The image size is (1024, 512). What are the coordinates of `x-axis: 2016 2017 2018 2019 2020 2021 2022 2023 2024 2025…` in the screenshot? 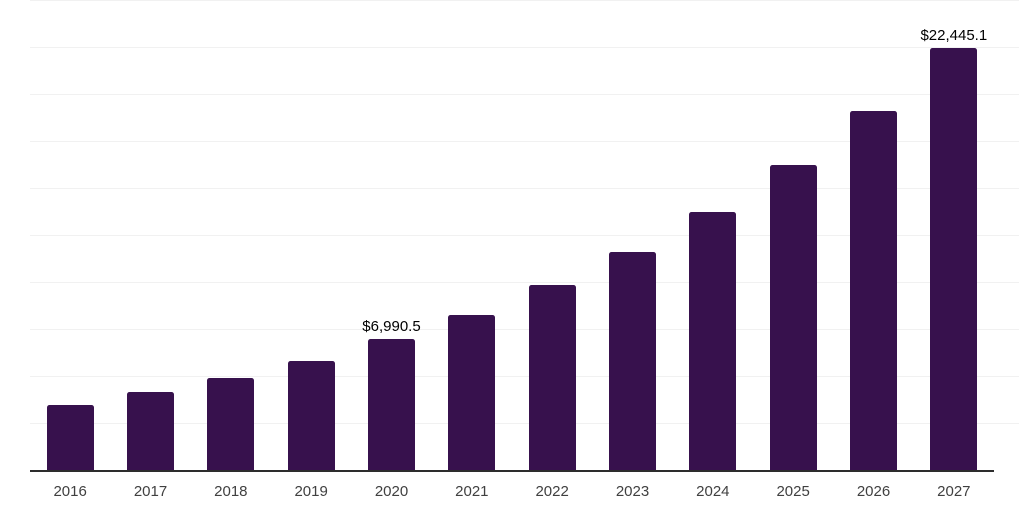 It's located at (512, 495).